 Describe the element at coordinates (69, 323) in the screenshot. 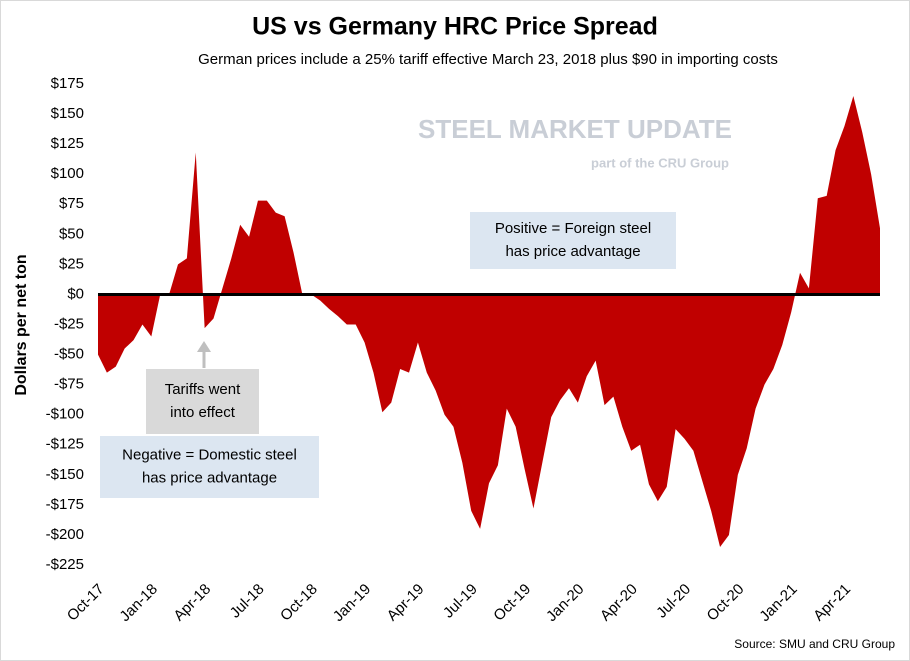

I see `y-tick-label: -$25` at that location.